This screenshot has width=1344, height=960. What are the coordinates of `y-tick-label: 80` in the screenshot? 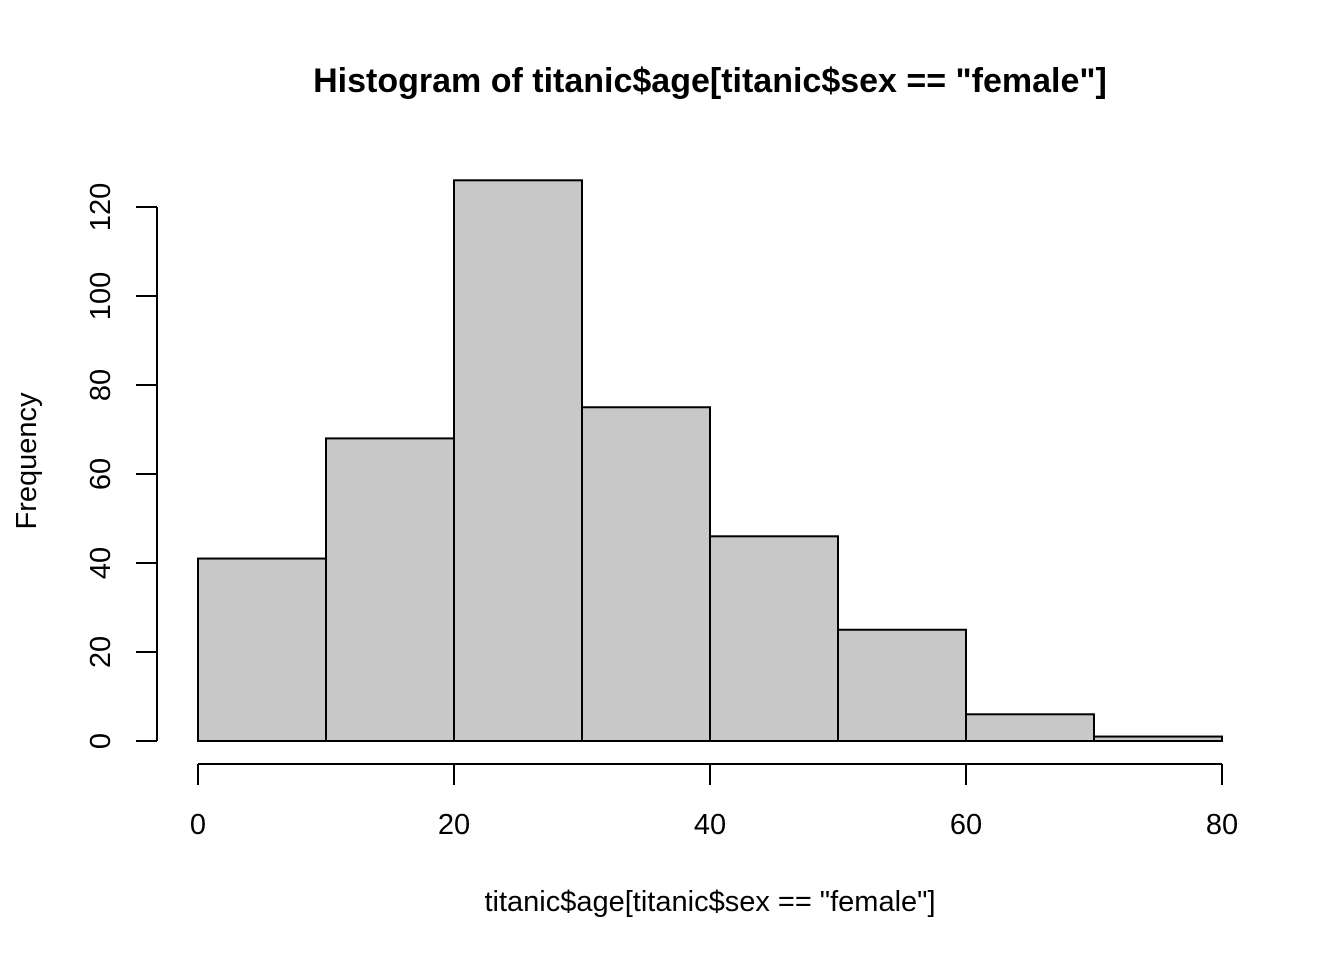 It's located at (101, 385).